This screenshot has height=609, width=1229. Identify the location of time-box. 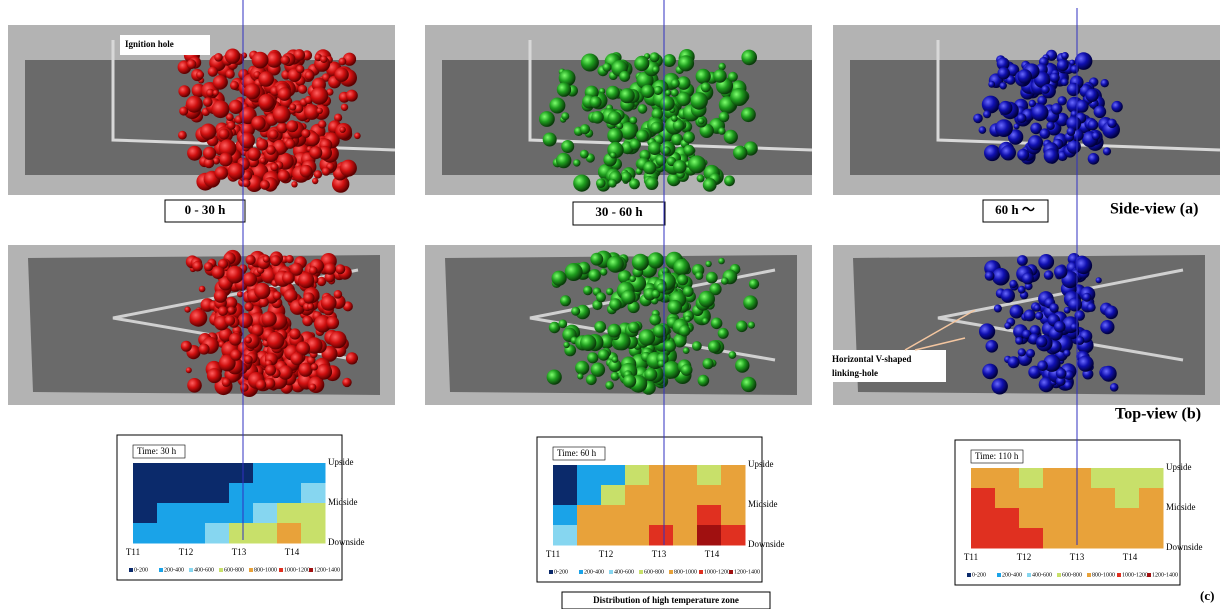
(997, 456).